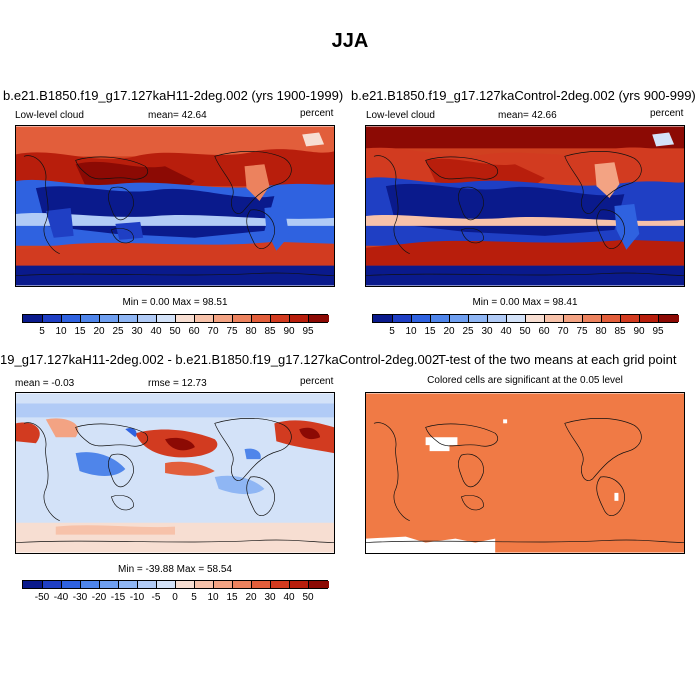  I want to click on cloud-colorbar-right, so click(525, 318).